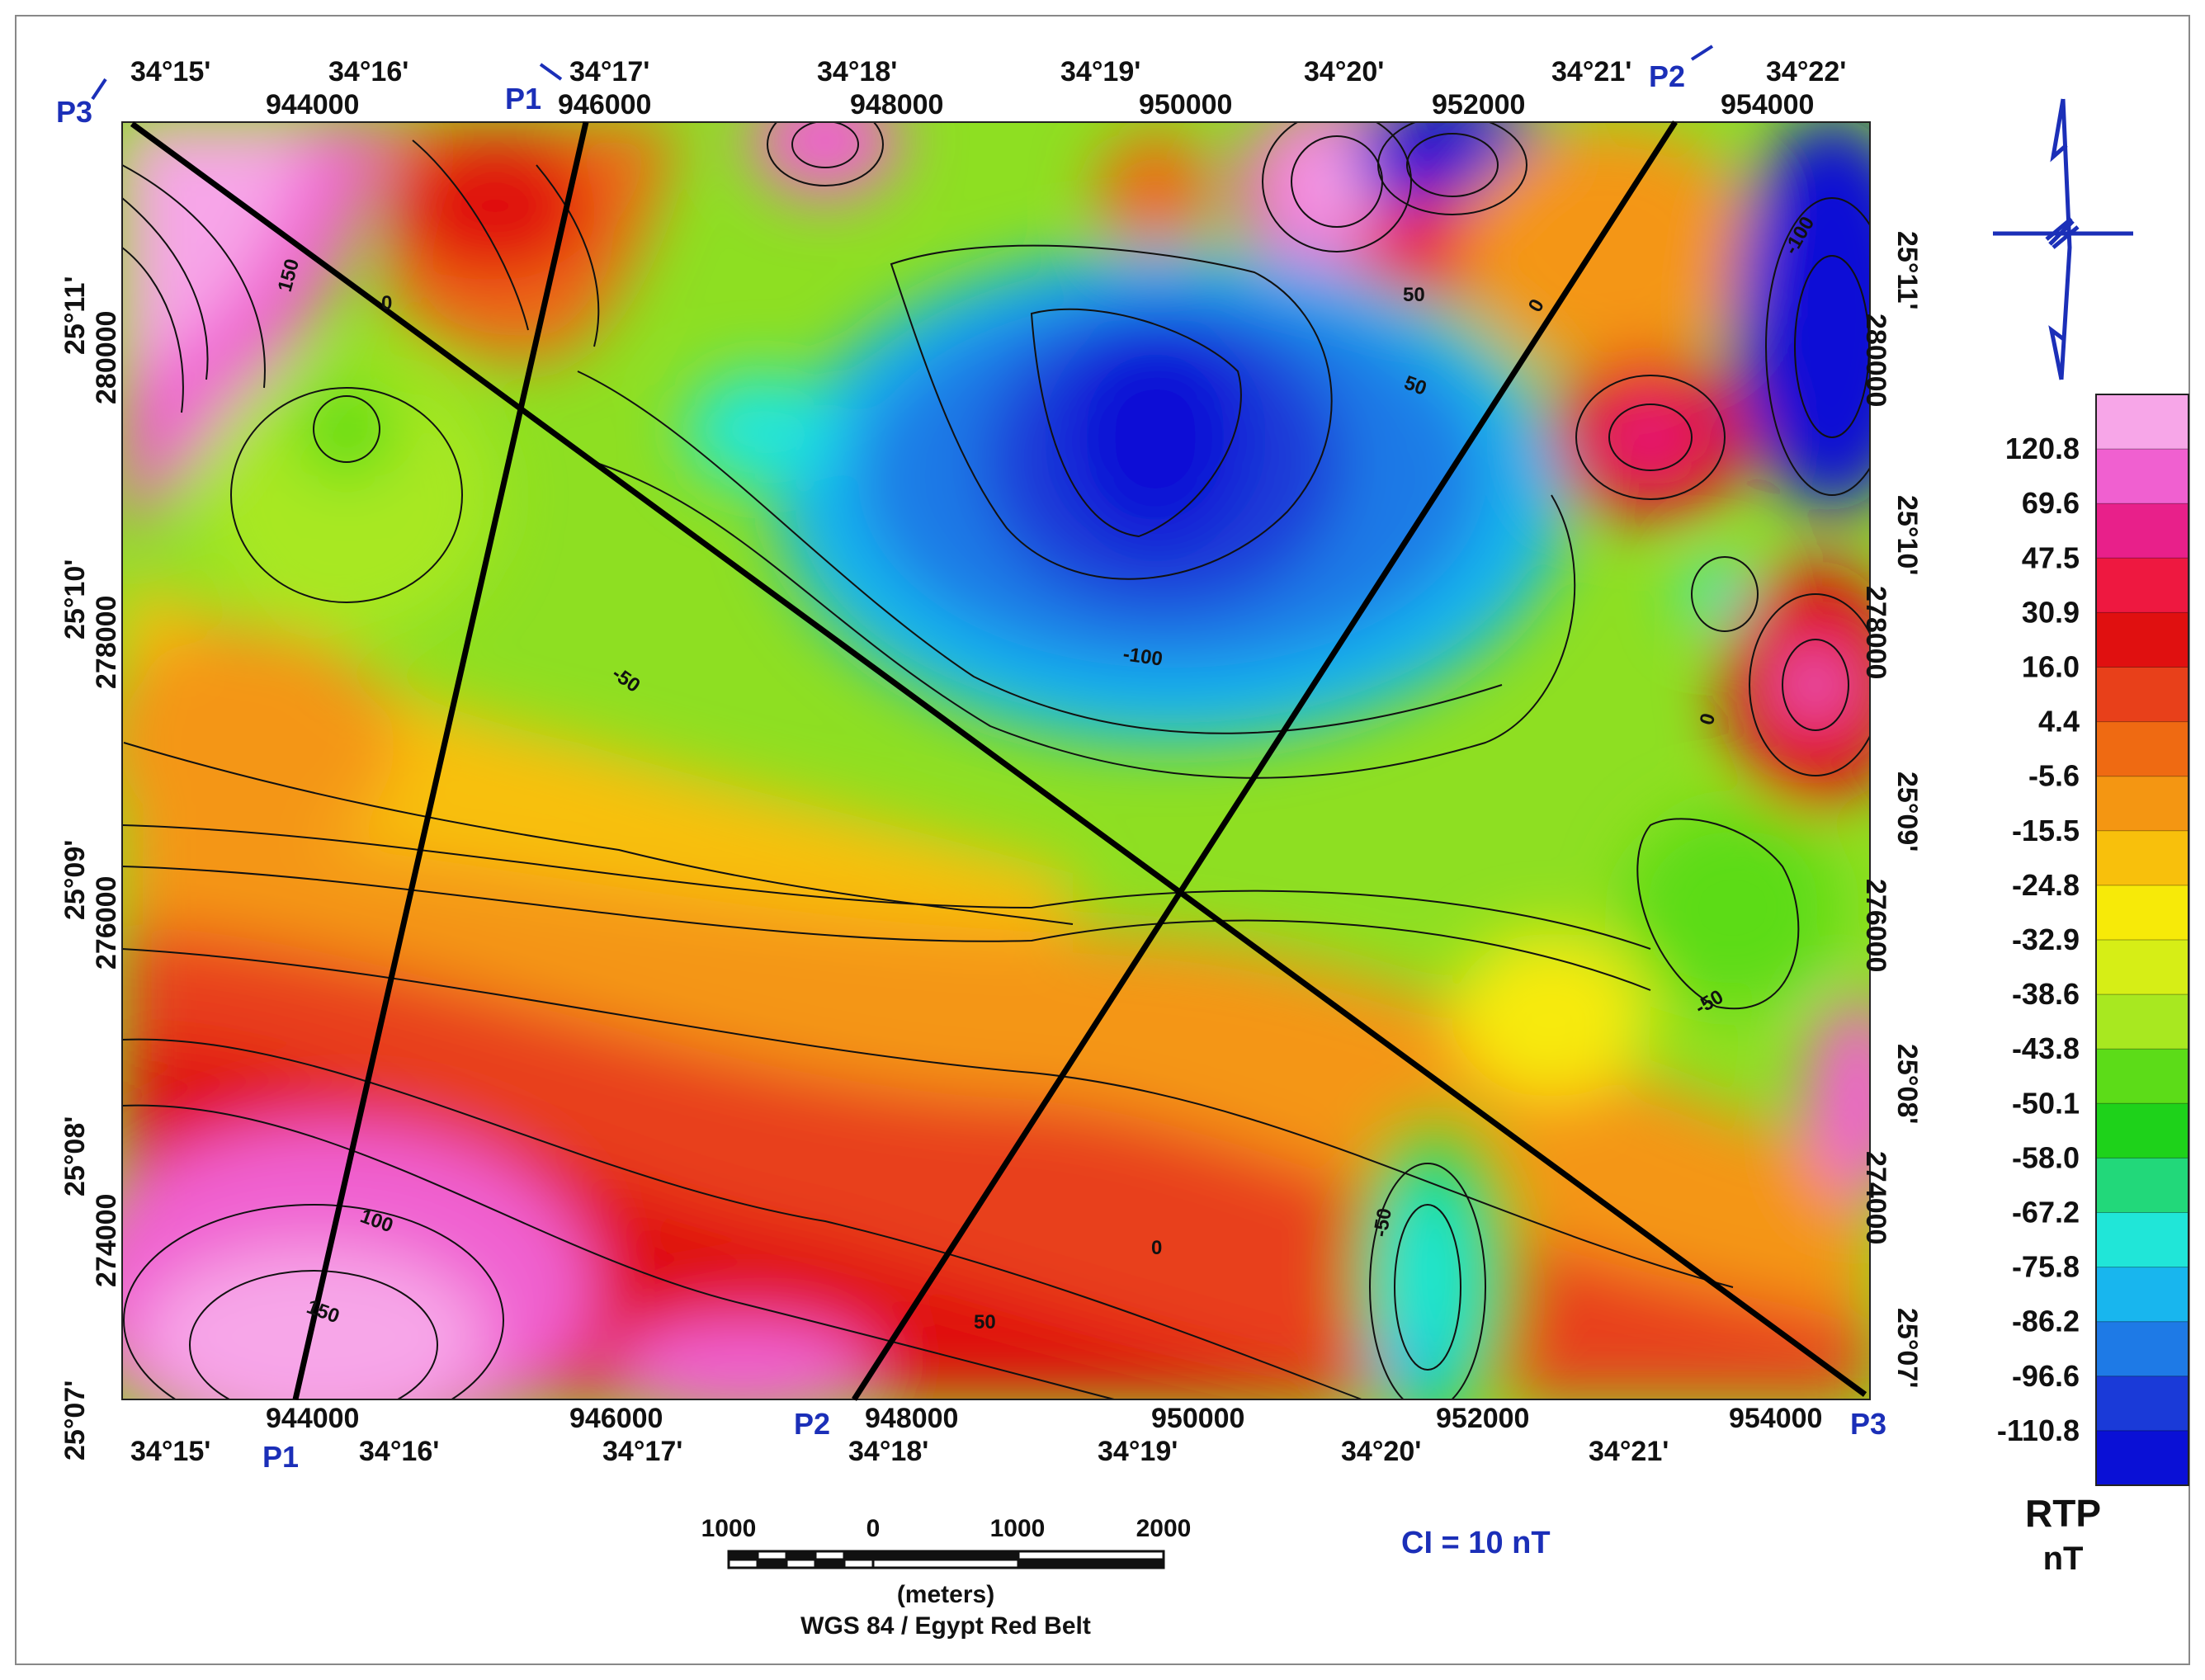 The width and height of the screenshot is (2205, 1680). What do you see at coordinates (399, 1451) in the screenshot?
I see `bottom-lon-label: 34°16'` at bounding box center [399, 1451].